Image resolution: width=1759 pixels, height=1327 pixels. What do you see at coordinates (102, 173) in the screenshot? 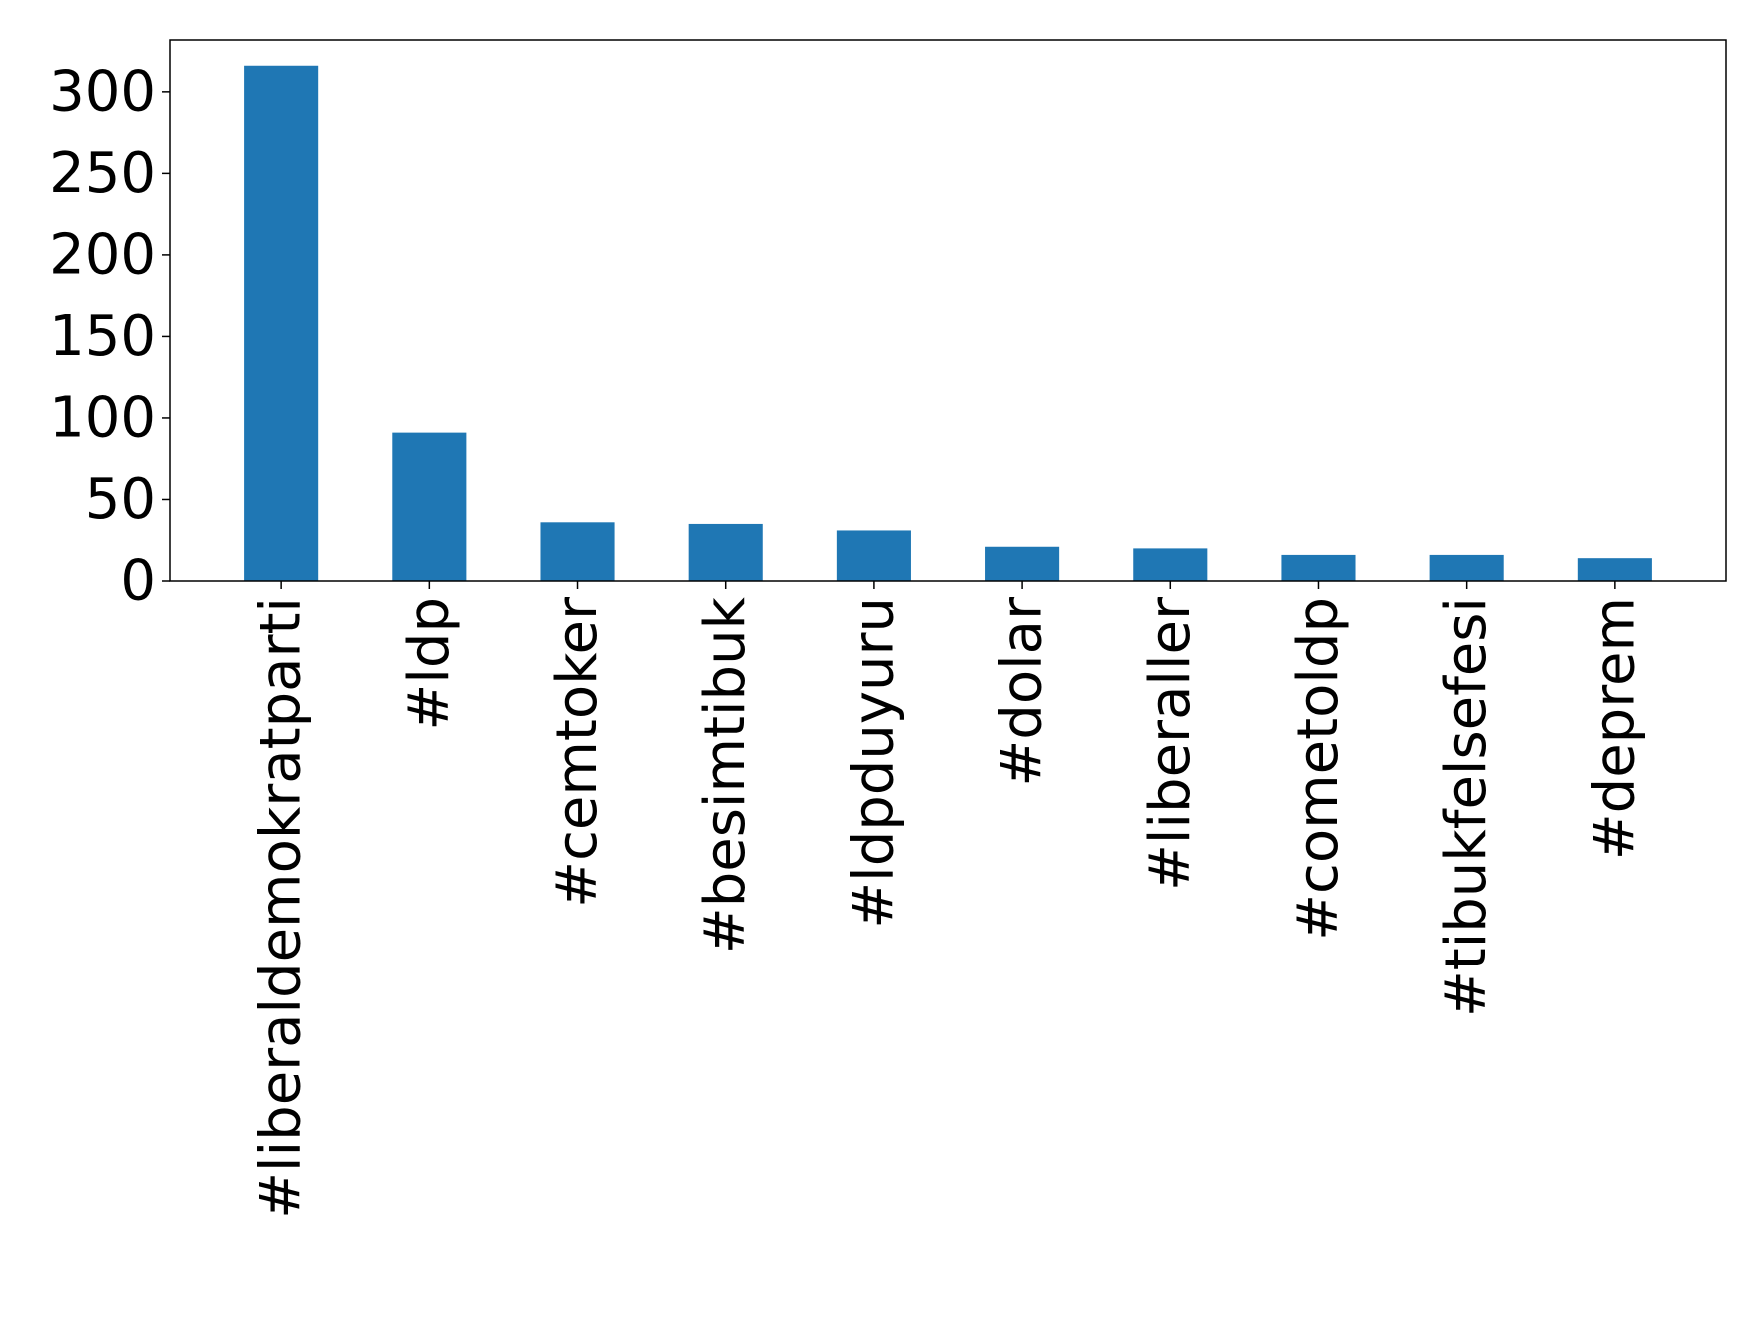
I see `y-tick-label: 250` at bounding box center [102, 173].